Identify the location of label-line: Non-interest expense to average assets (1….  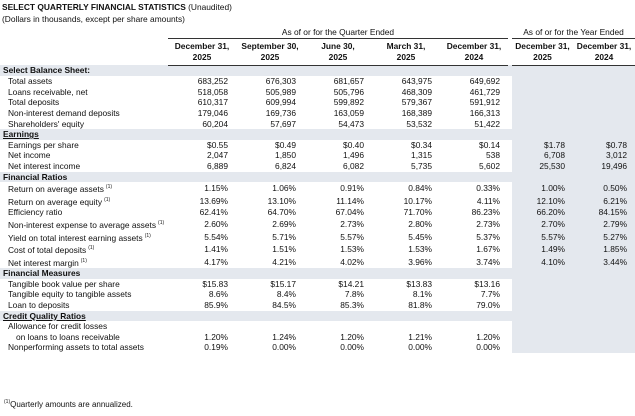
(86, 224).